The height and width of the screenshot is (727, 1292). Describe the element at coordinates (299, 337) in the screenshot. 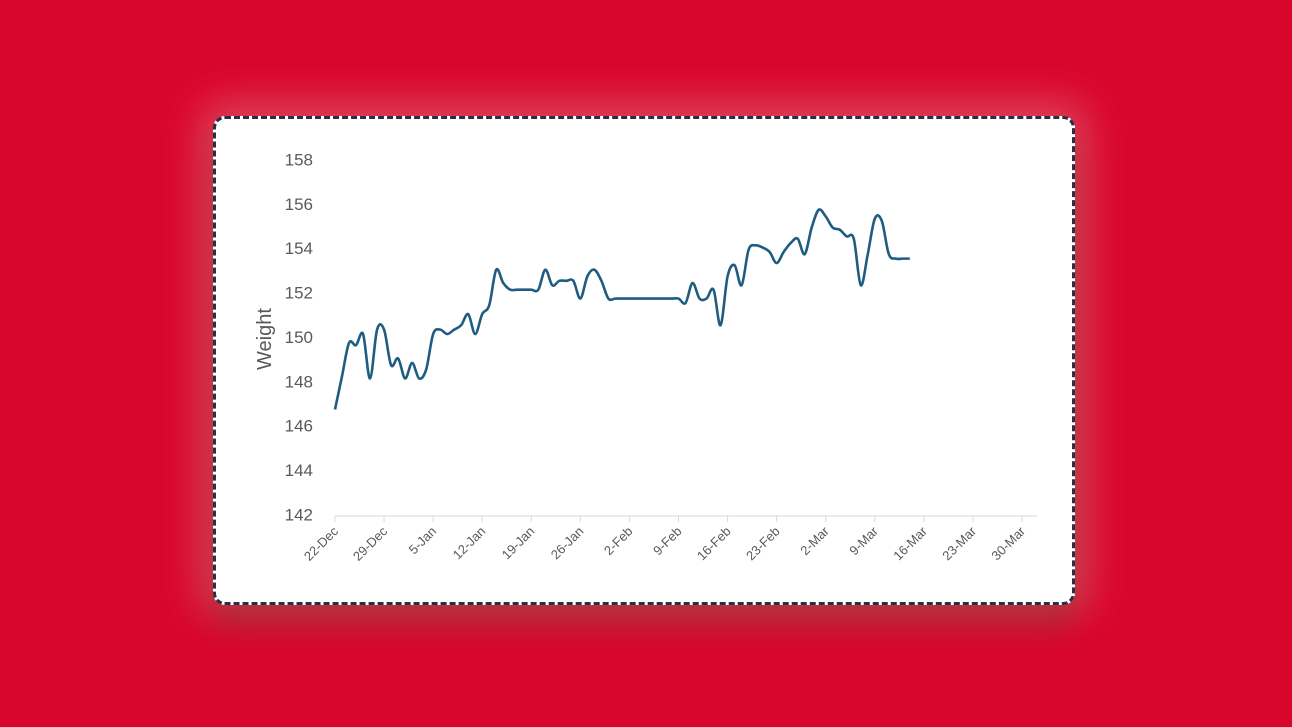

I see `y-tick-label: 150` at that location.